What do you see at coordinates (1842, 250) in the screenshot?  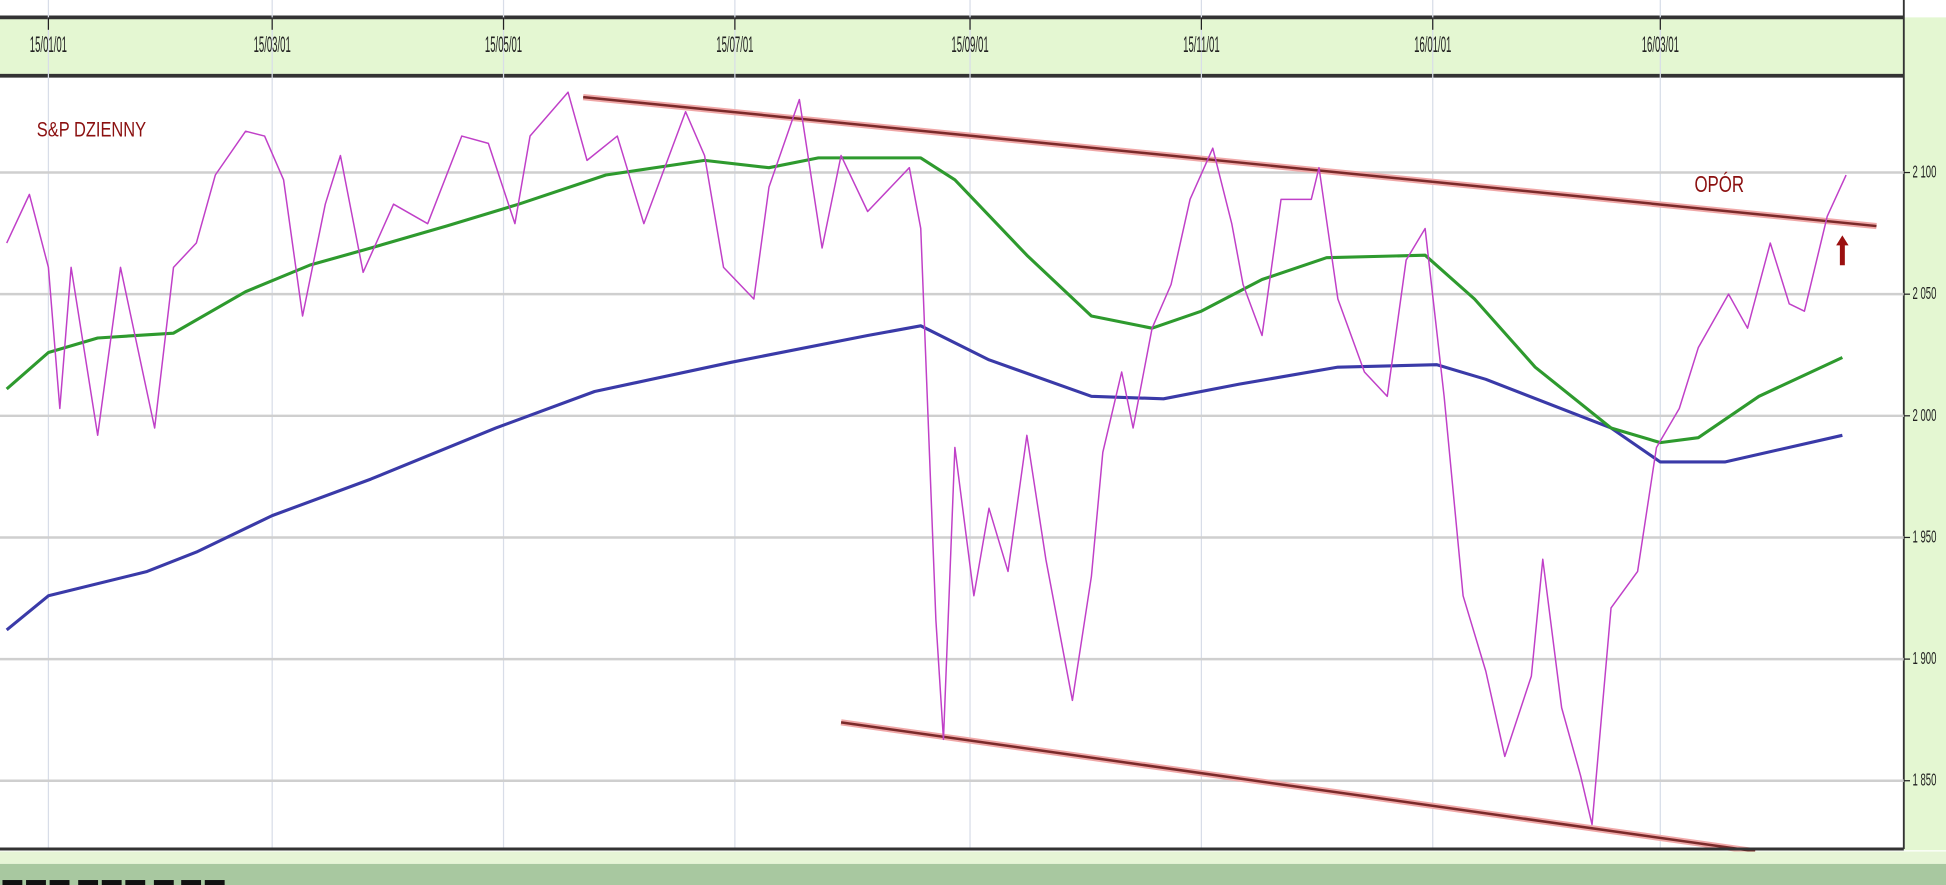 I see `arrow-up-icon` at bounding box center [1842, 250].